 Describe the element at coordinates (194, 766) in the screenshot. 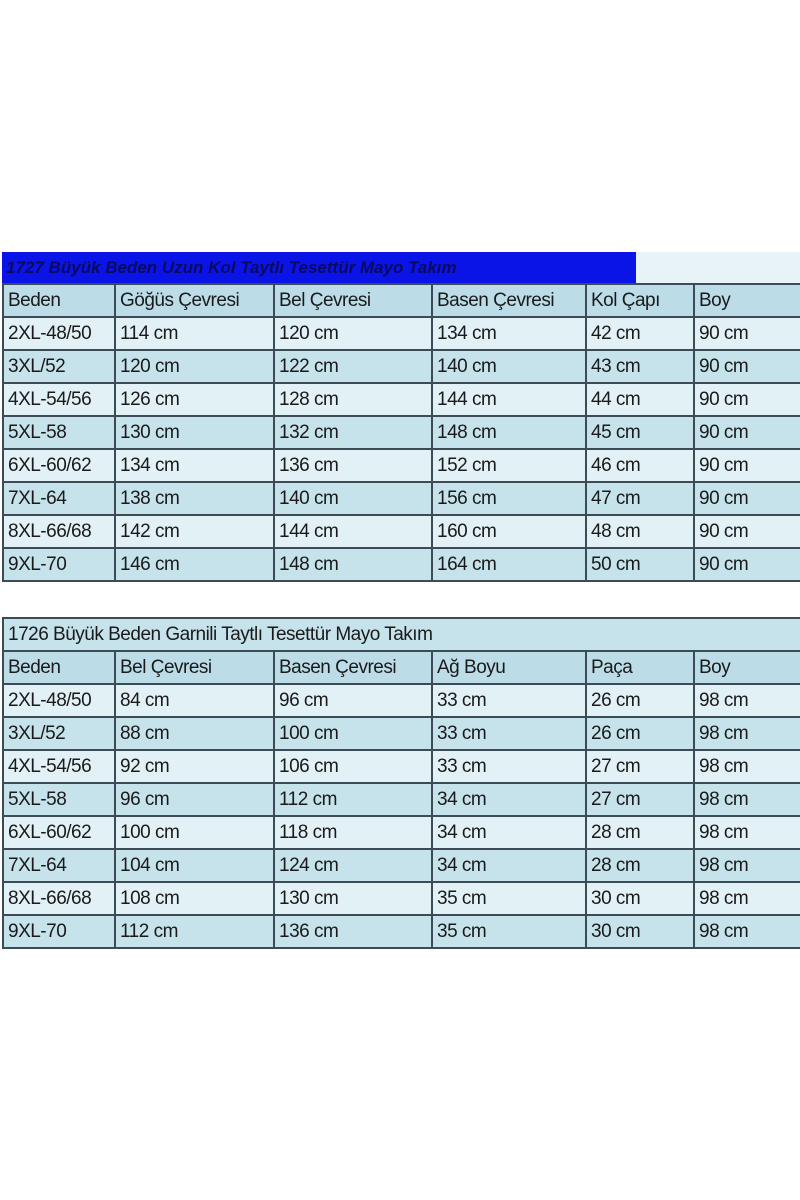

I see `table-cell: 92 cm` at that location.